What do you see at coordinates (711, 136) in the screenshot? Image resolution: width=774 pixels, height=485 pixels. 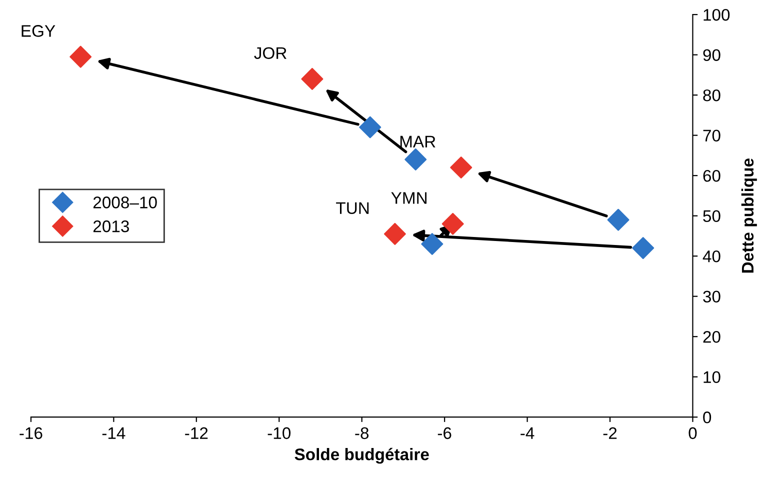 I see `y-tick-label: 70` at bounding box center [711, 136].